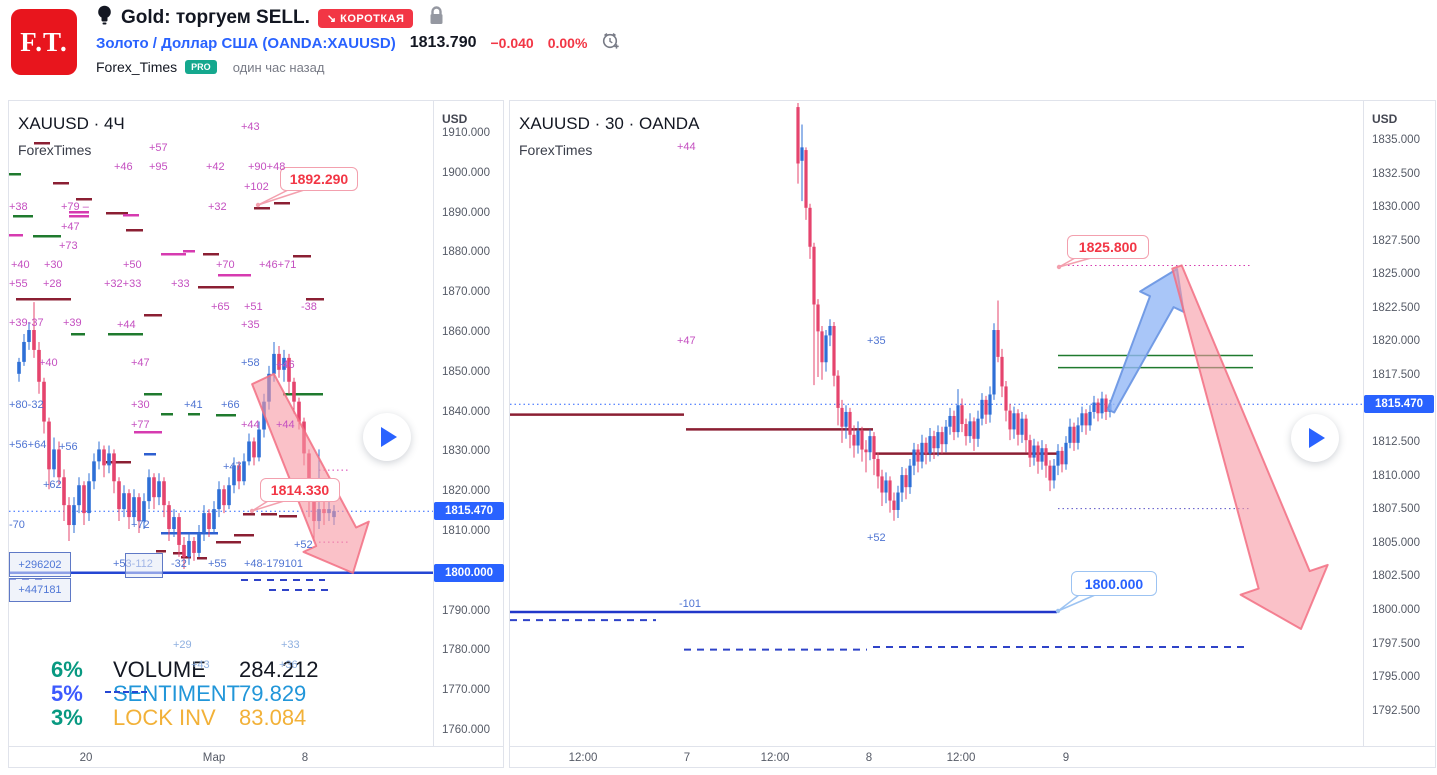 The width and height of the screenshot is (1437, 775). I want to click on price-callout: 1892.290, so click(319, 179).